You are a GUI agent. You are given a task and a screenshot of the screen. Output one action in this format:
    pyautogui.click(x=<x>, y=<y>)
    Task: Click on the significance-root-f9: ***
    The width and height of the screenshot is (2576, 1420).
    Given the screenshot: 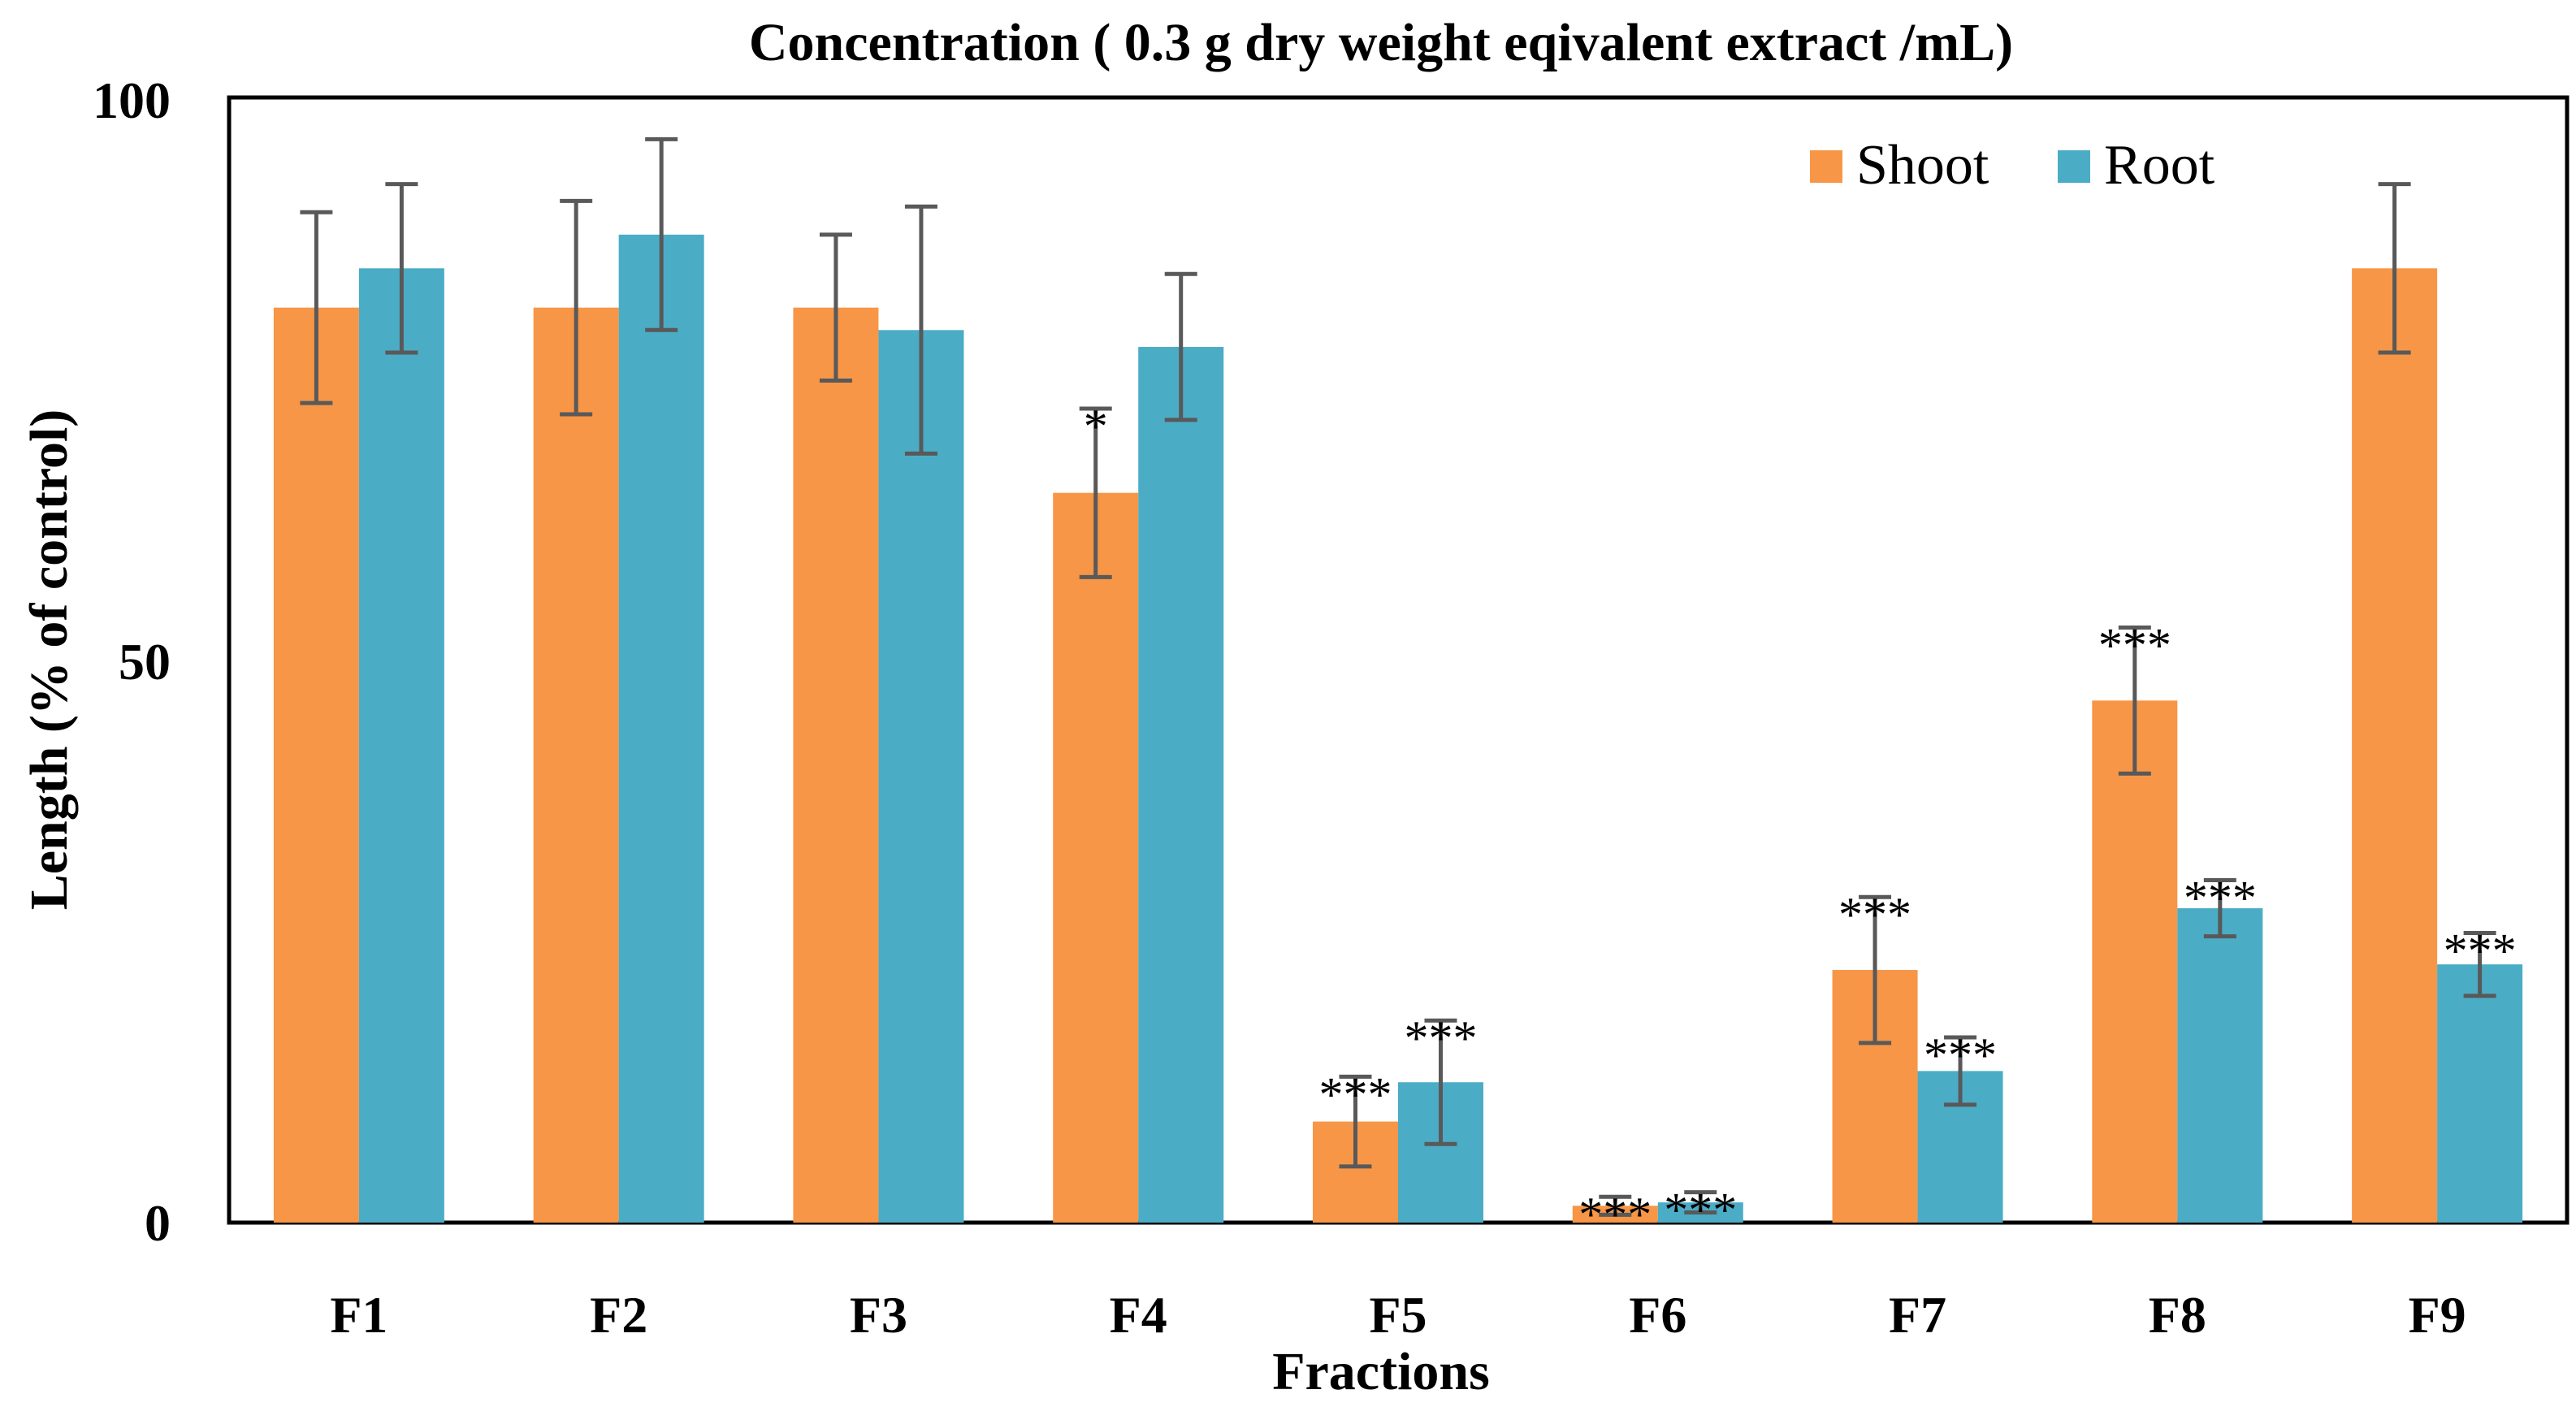 What is the action you would take?
    pyautogui.click(x=2480, y=951)
    